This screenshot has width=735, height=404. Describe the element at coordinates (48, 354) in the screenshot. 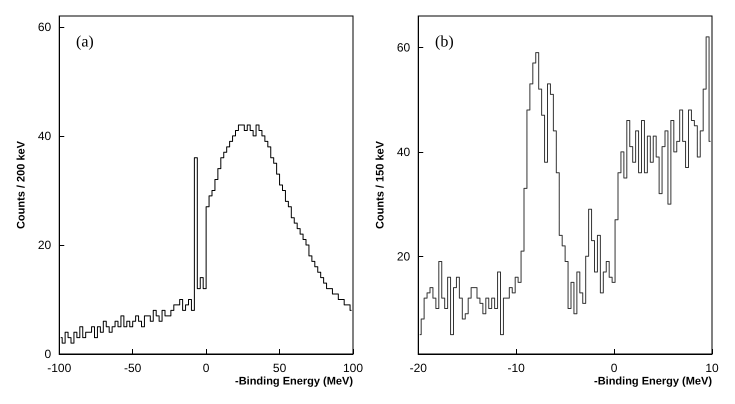

I see `y-tick-label: 0` at that location.